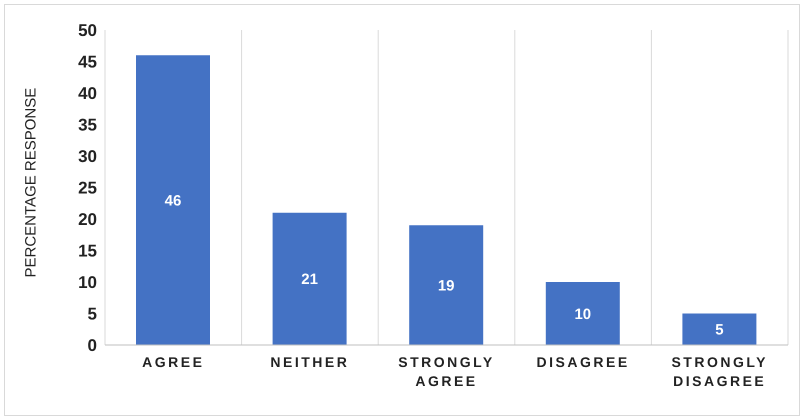  I want to click on data-label: 10, so click(583, 314).